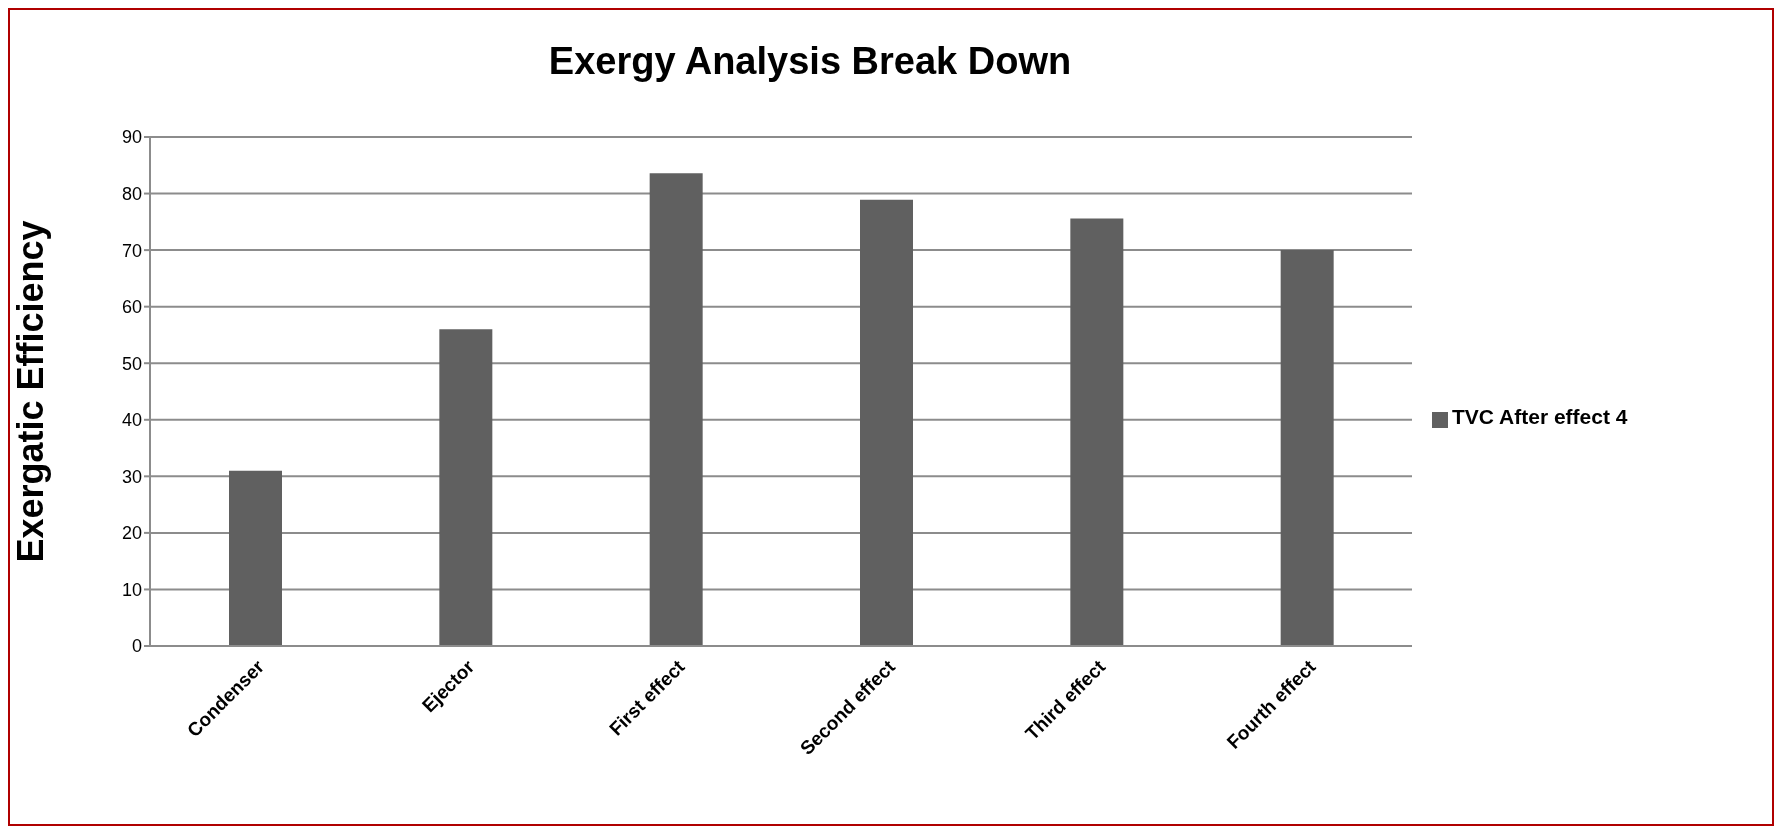  Describe the element at coordinates (131, 307) in the screenshot. I see `y-tick-label: 60` at that location.